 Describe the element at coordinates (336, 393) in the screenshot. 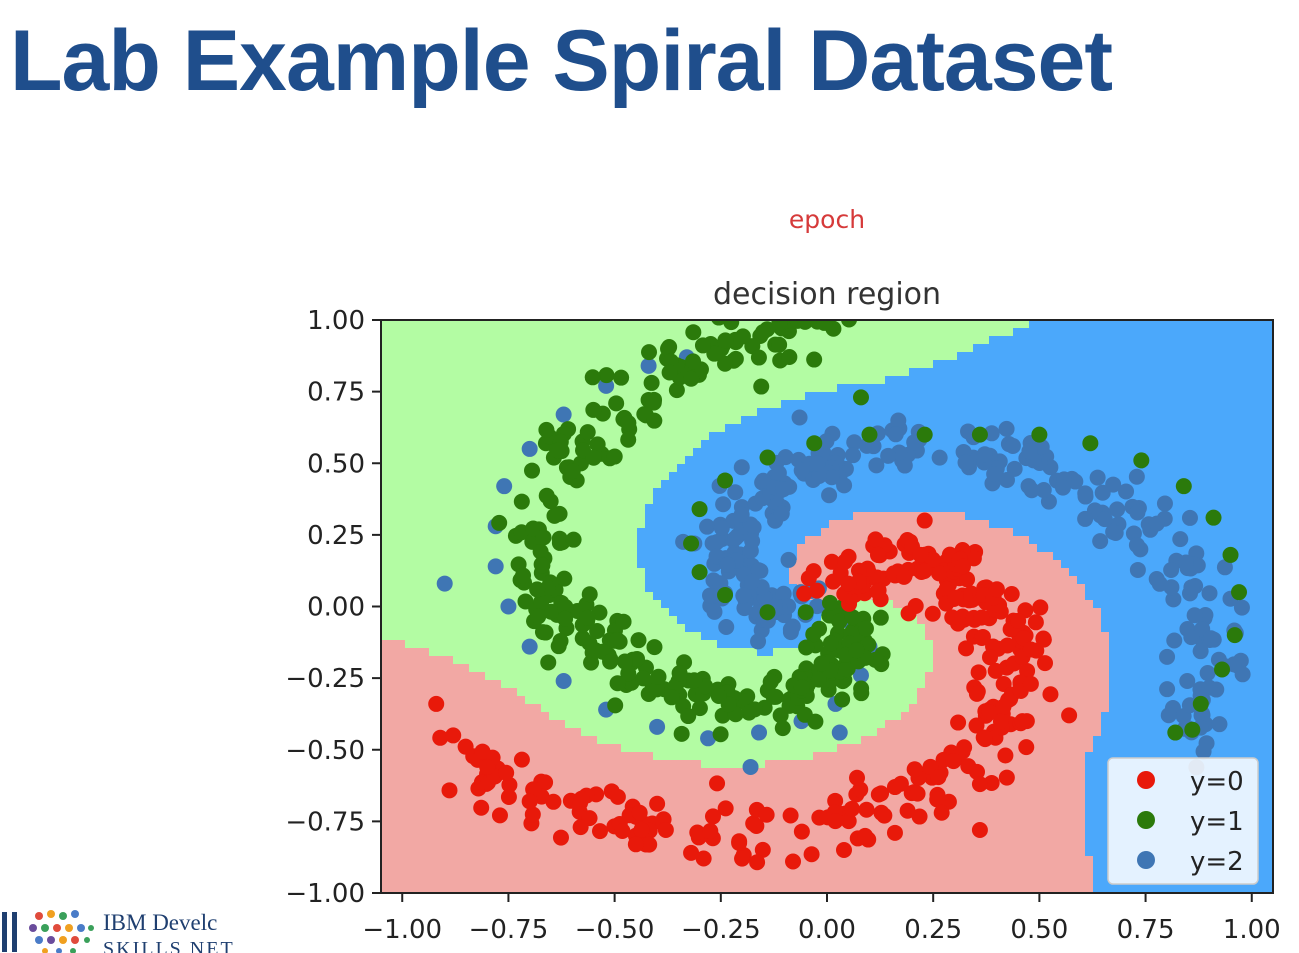

I see `y-tick-label: 0.75` at that location.